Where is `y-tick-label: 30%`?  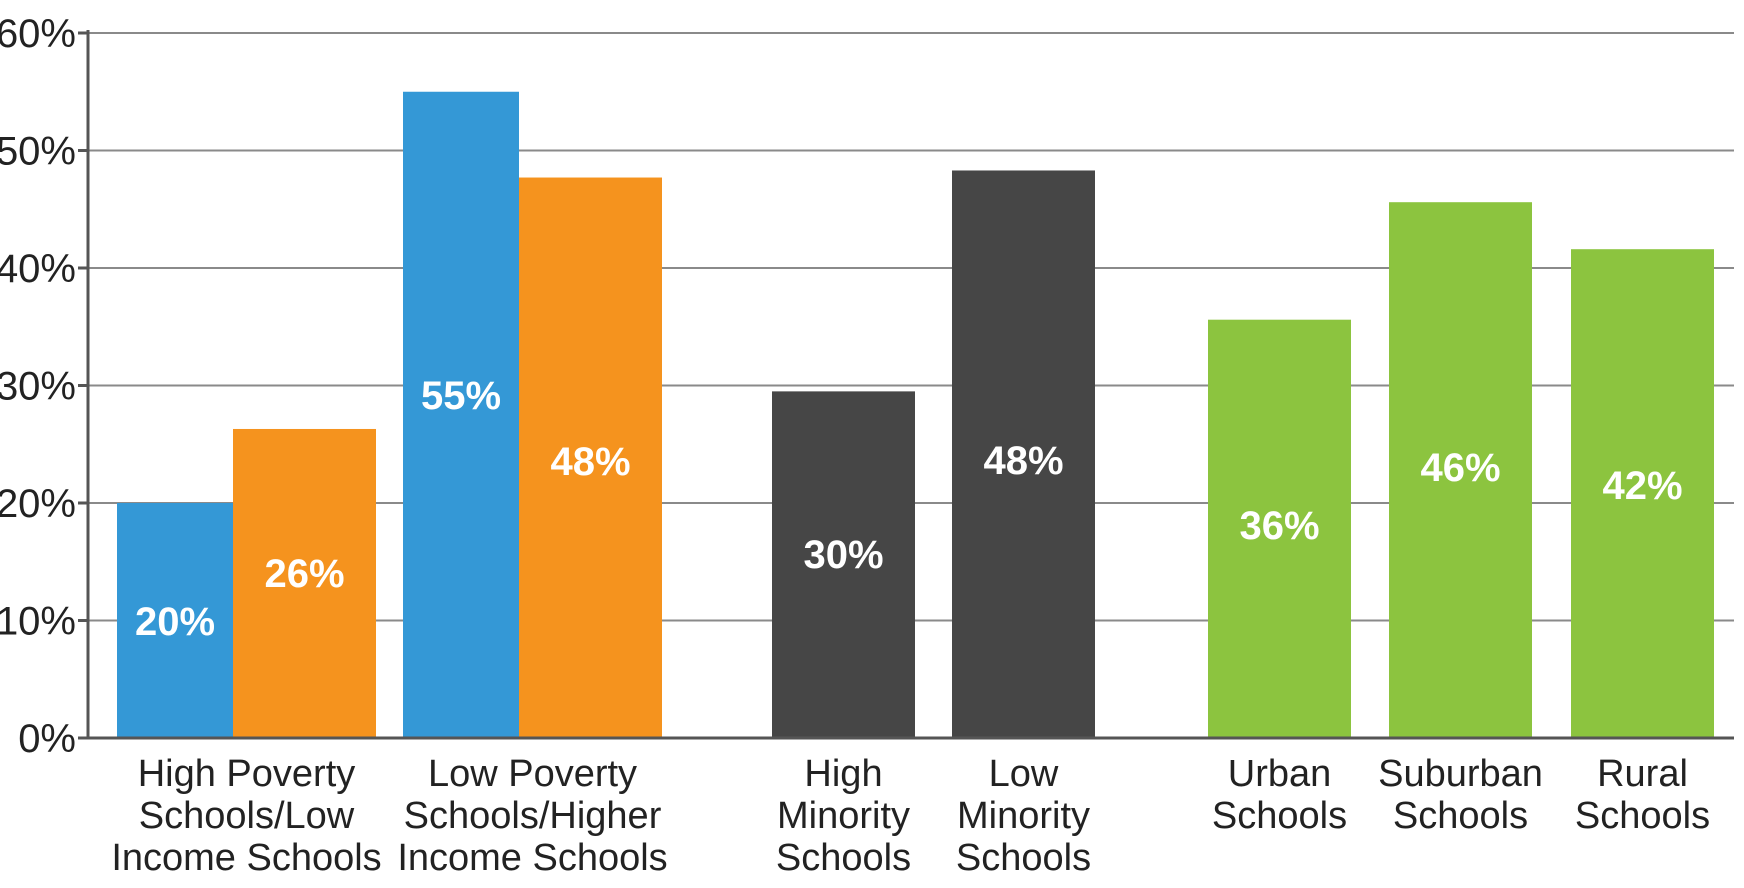 y-tick-label: 30% is located at coordinates (38, 387).